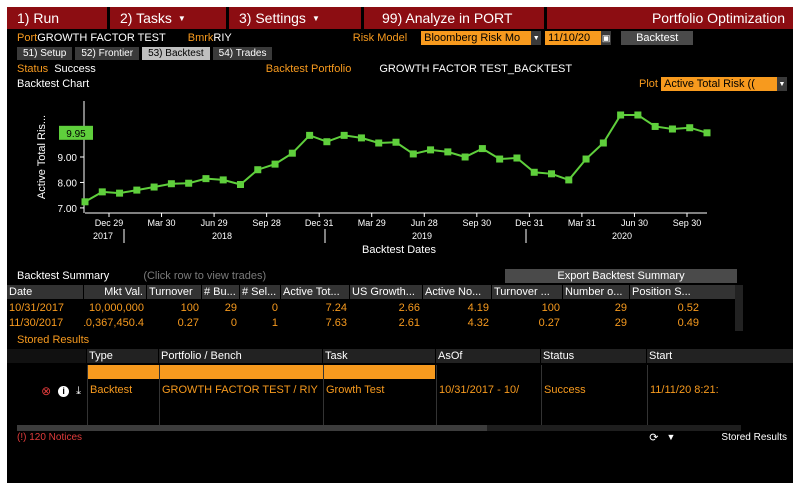  What do you see at coordinates (53, 340) in the screenshot?
I see `stored-results-heading: Stored Results` at bounding box center [53, 340].